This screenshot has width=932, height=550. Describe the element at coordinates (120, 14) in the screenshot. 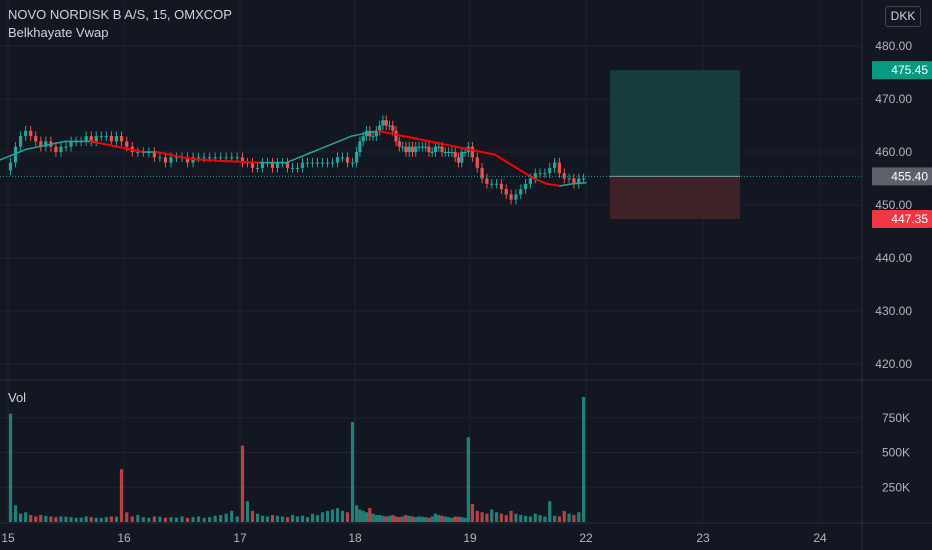

I see `symbol-title: NOVO NORDISK B A/S, 15, OMXCOP` at that location.